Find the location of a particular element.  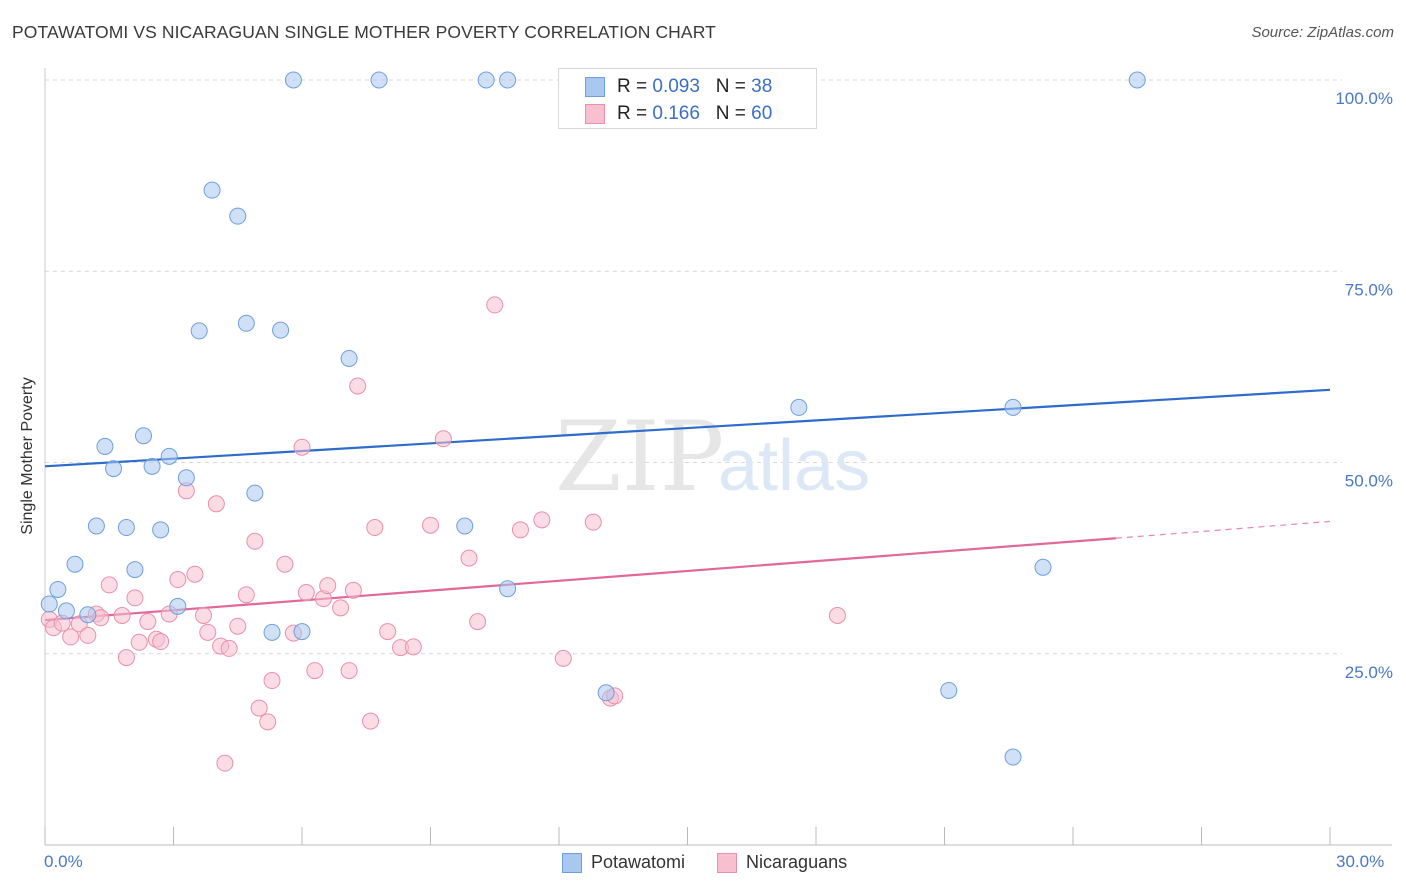

correlation-legend: R = 0.093 N = 38 R = 0.166 N = 60 is located at coordinates (687, 98).